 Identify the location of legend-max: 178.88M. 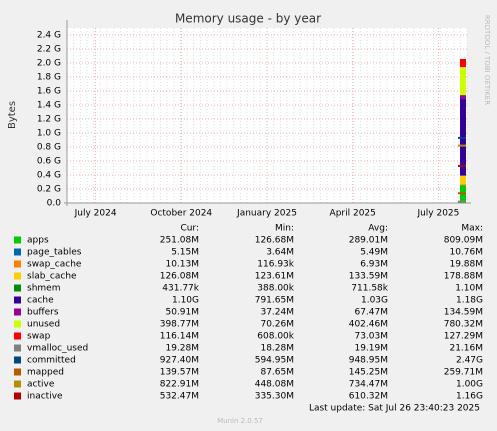
(463, 277).